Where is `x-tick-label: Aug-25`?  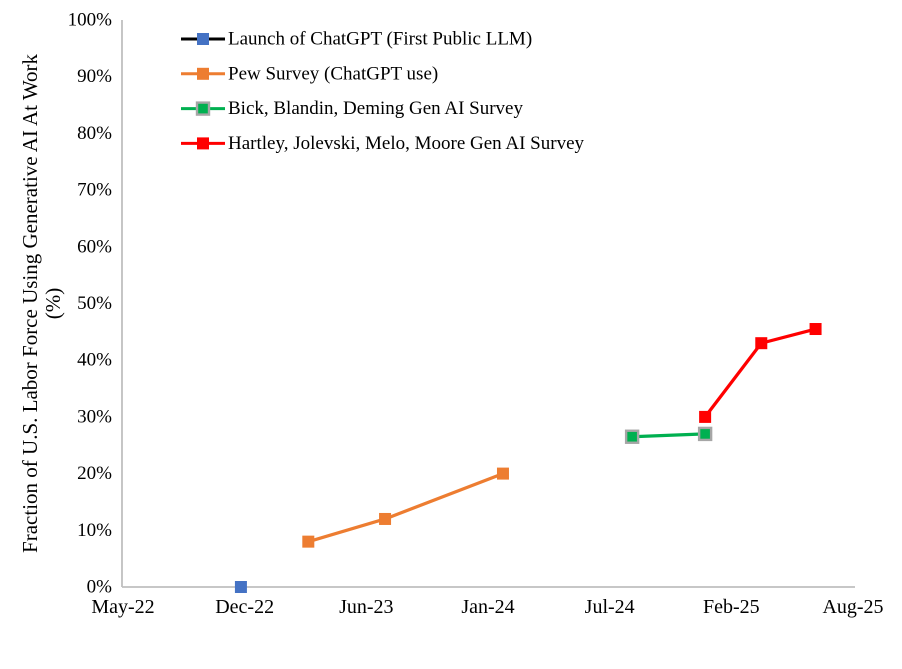
x-tick-label: Aug-25 is located at coordinates (852, 607).